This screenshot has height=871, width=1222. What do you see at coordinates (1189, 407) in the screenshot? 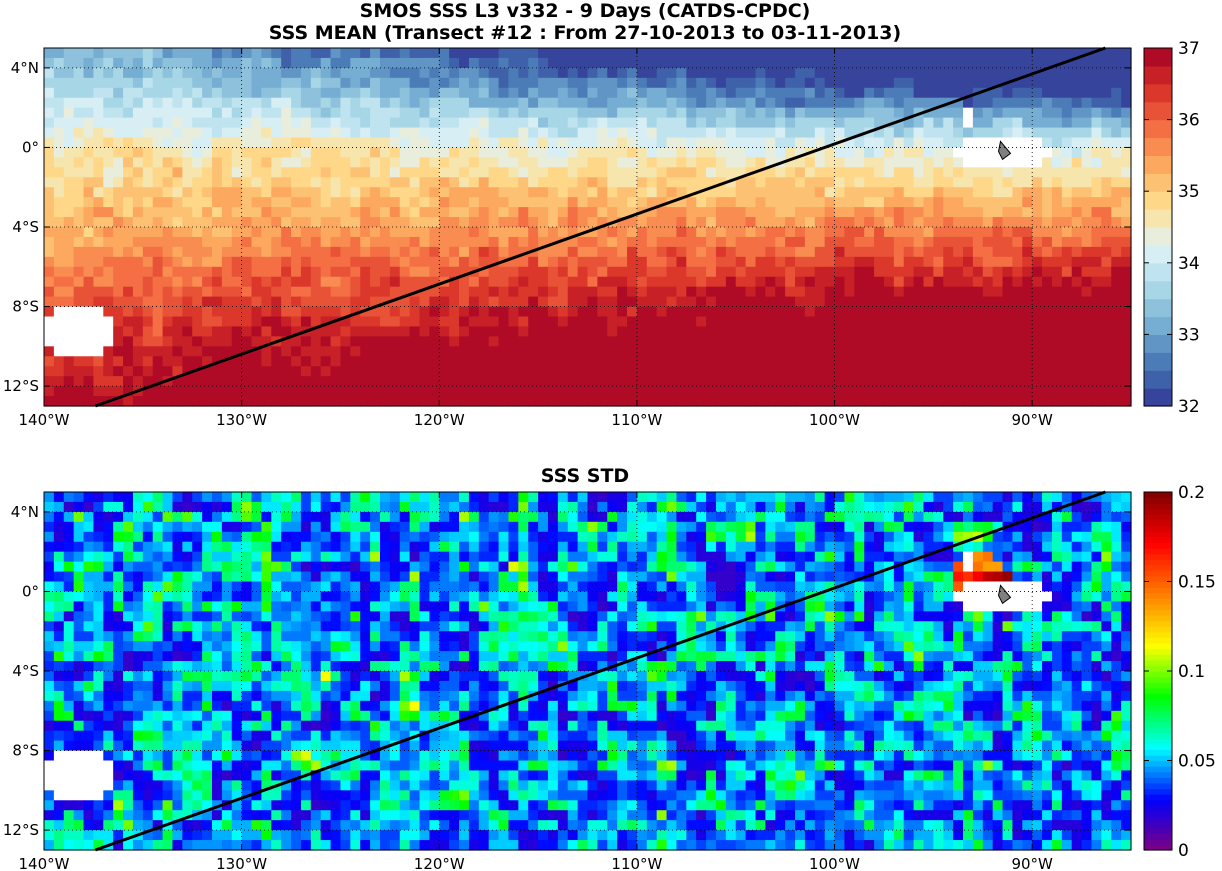
I see `colorbar-tick-label: 32` at bounding box center [1189, 407].